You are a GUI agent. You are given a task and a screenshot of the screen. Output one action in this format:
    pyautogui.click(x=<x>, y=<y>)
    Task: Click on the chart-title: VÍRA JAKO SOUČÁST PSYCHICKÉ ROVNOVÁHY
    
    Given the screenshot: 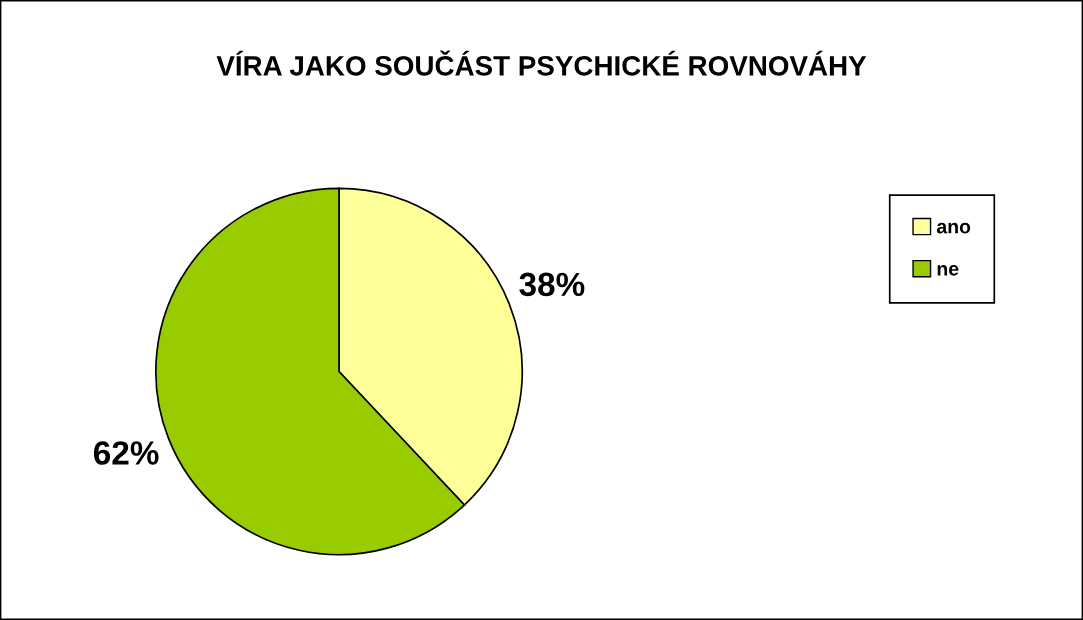 What is the action you would take?
    pyautogui.click(x=541, y=63)
    